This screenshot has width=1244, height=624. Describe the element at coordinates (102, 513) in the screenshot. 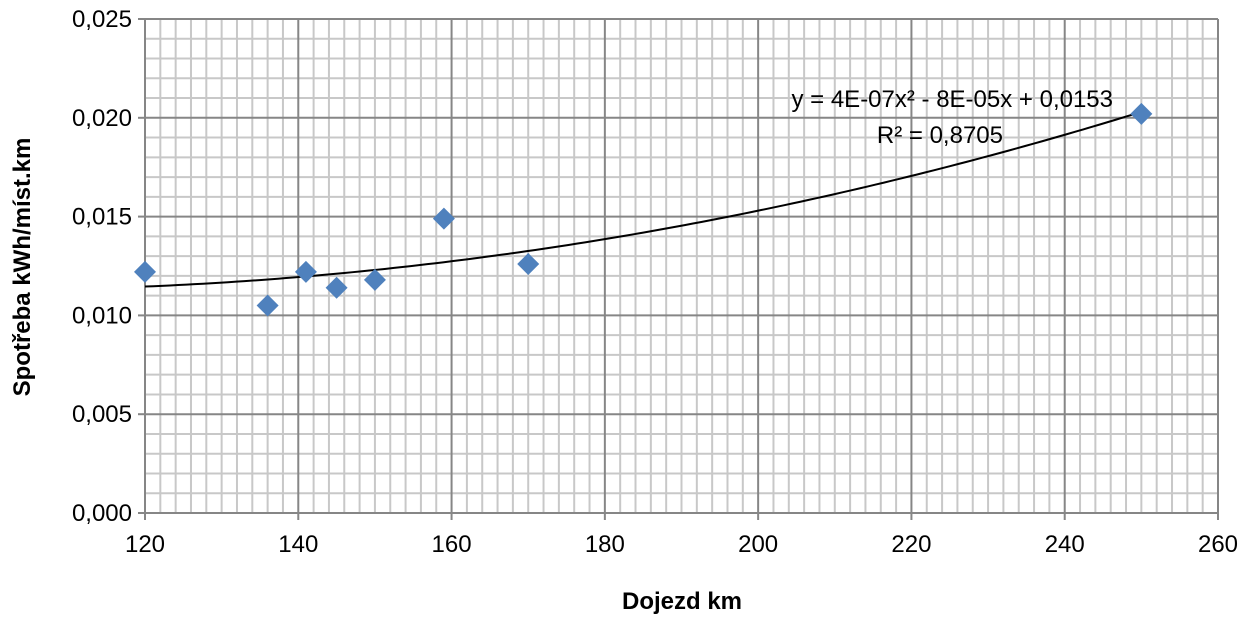

I see `y-tick-label: 0,000` at that location.